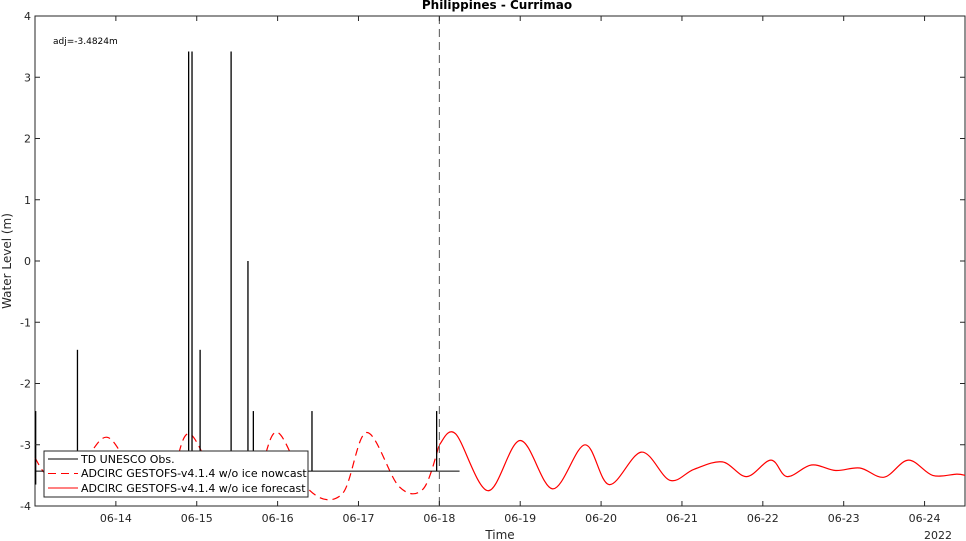 This screenshot has width=966, height=541. Describe the element at coordinates (682, 518) in the screenshot. I see `x-tick-label: 06-21` at that location.